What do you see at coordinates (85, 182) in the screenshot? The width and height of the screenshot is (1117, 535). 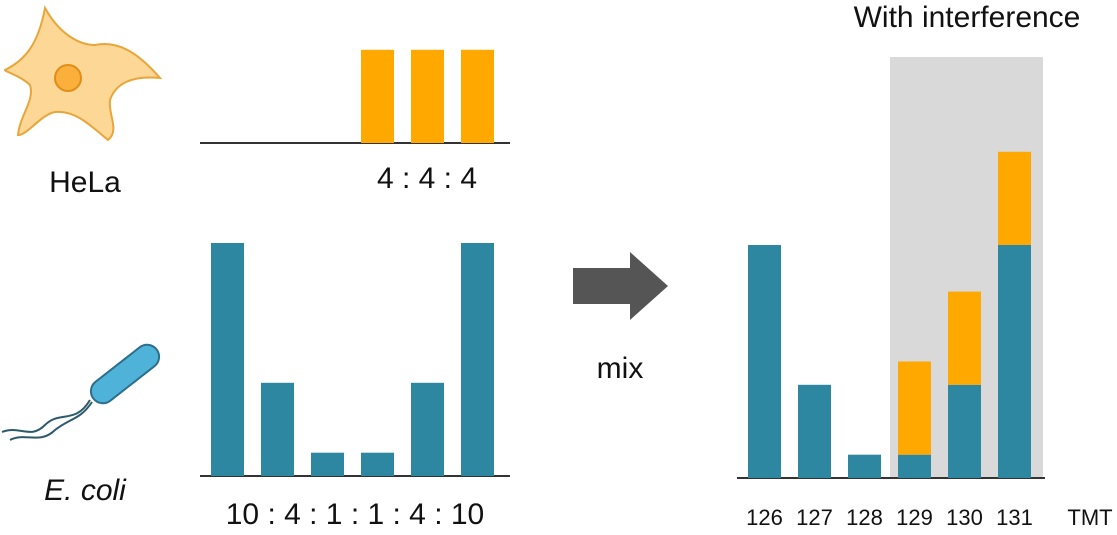 I see `hela-label: HeLa` at bounding box center [85, 182].